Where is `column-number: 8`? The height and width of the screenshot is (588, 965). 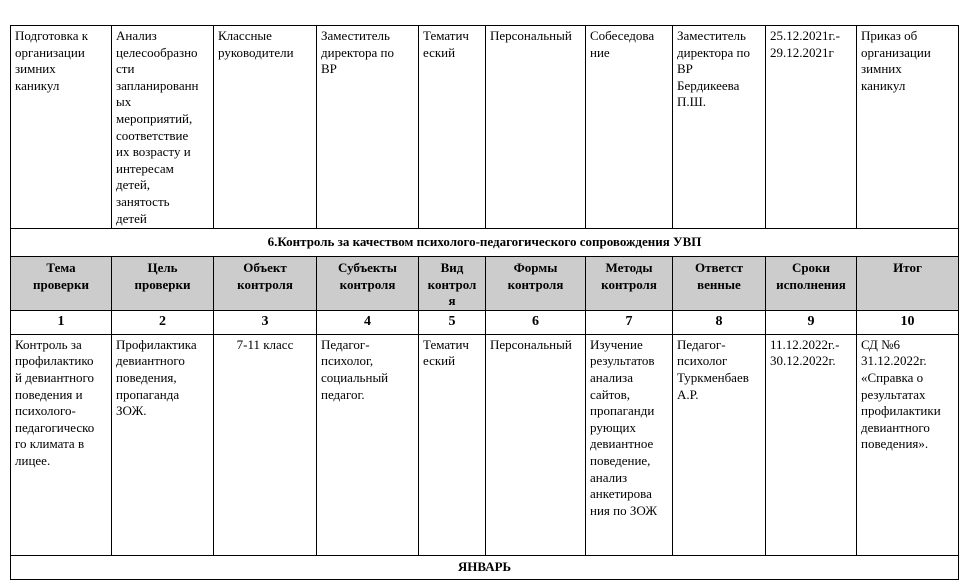
column-number: 8 is located at coordinates (719, 322).